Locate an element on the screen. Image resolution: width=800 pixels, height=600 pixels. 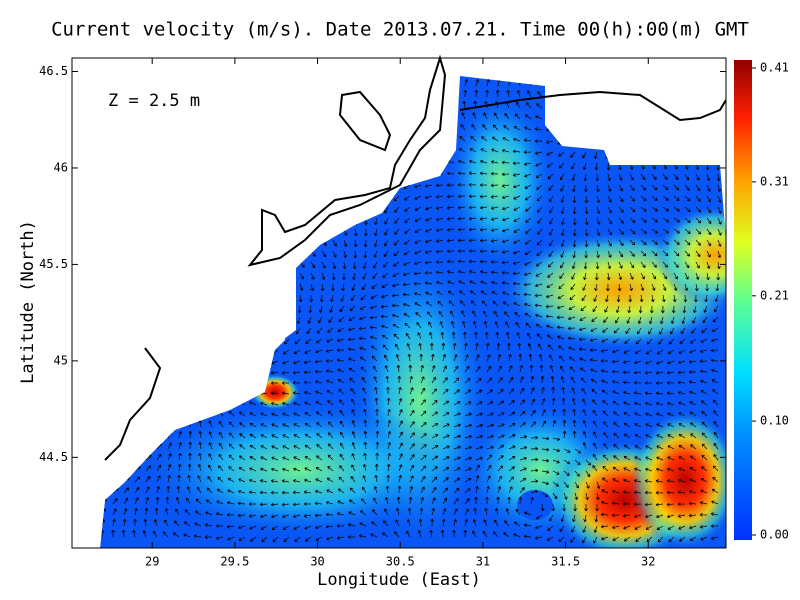
field-patch is located at coordinates (500, 180).